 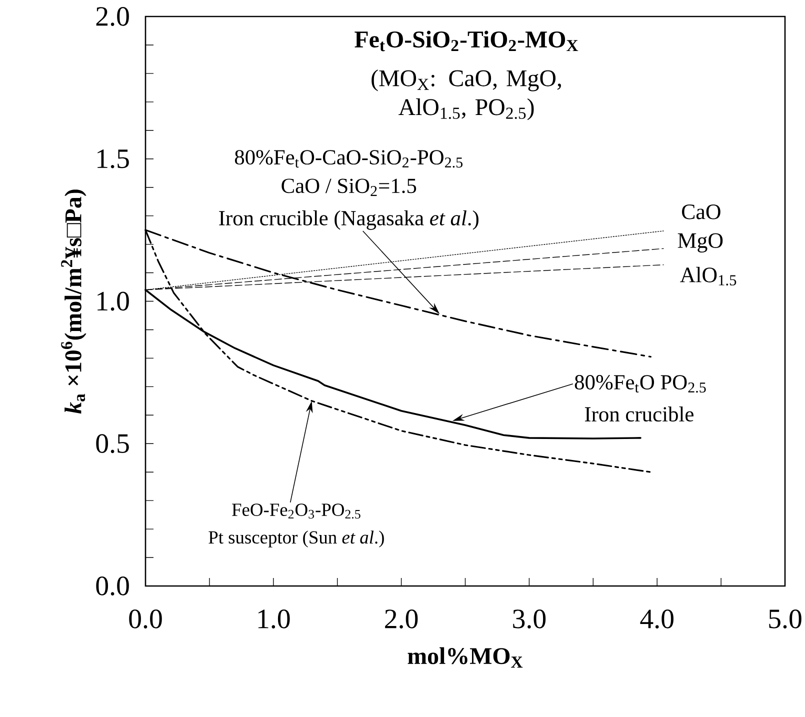 I want to click on series-label: AlO$_{1.5}$, so click(x=708, y=276).